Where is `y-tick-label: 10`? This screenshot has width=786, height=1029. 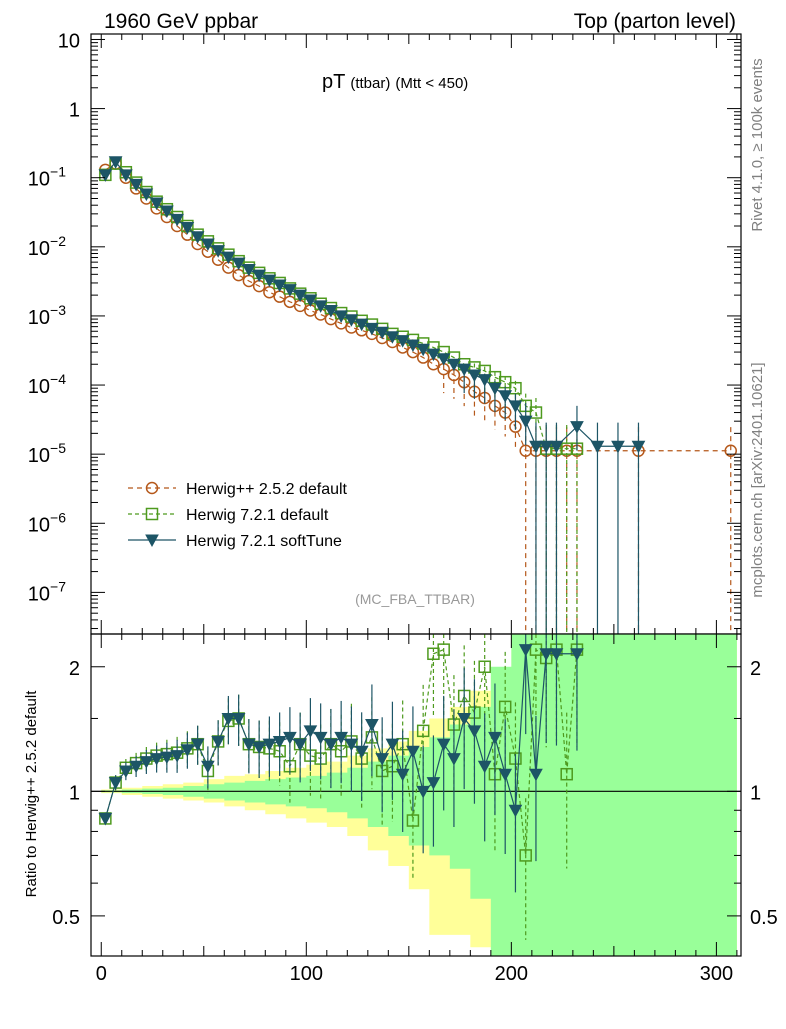 y-tick-label: 10 is located at coordinates (69, 41).